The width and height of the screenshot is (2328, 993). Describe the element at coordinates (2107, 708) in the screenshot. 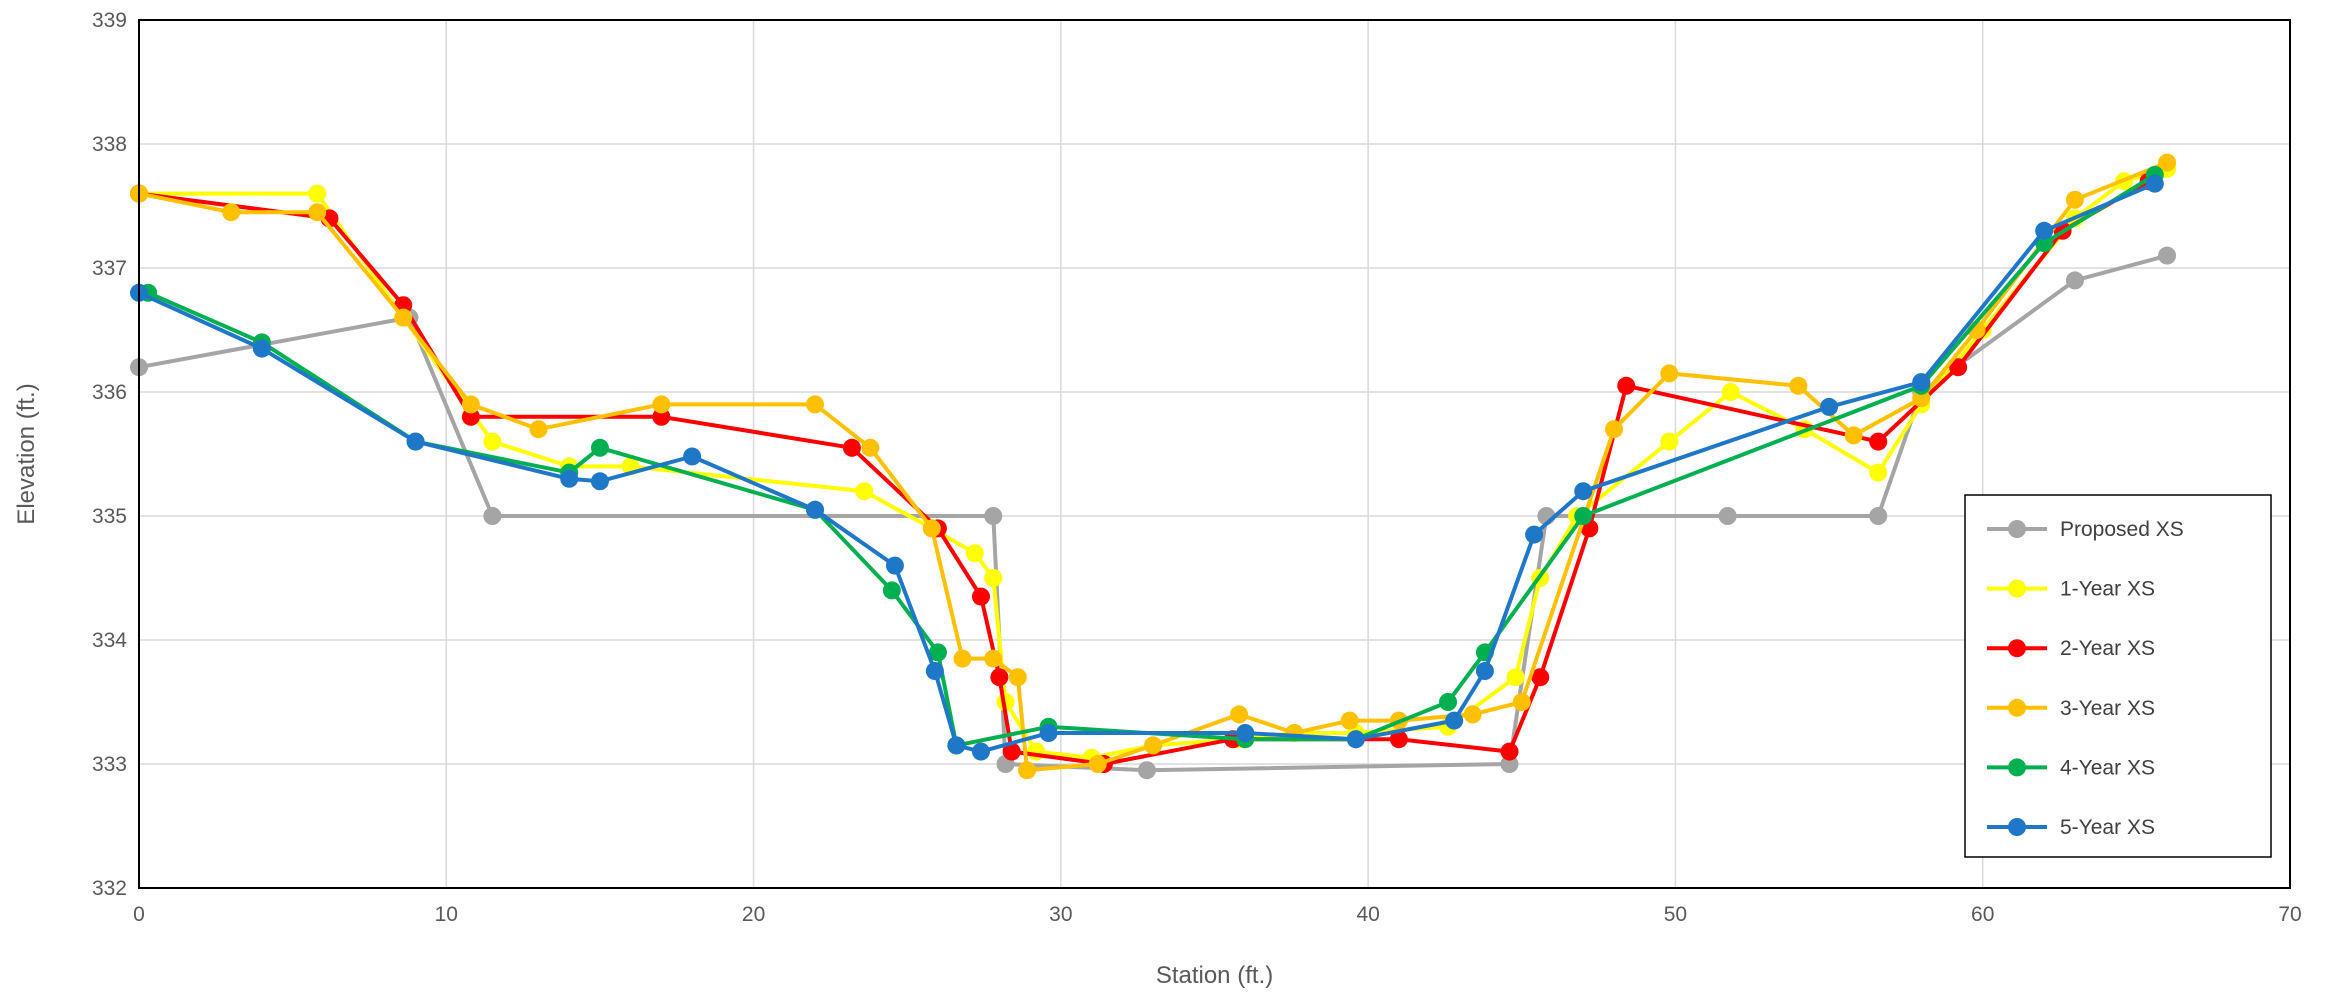

I see `legend-label: 3-Year XS` at that location.